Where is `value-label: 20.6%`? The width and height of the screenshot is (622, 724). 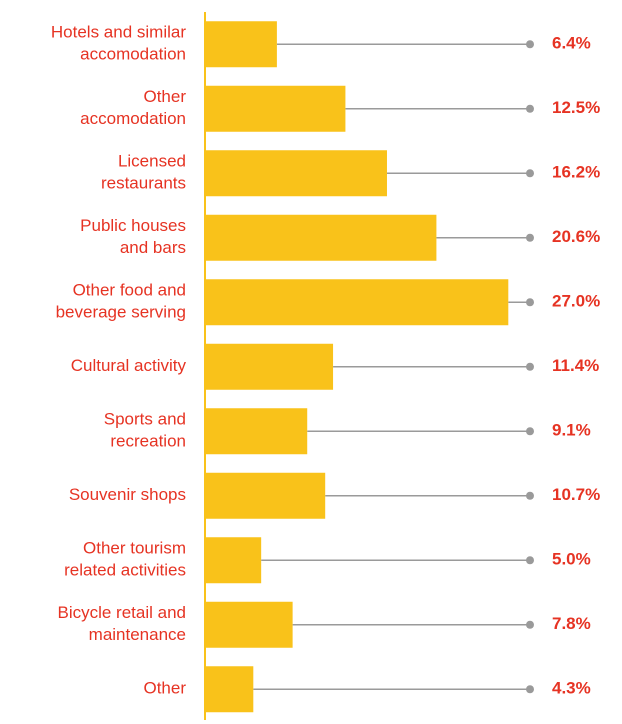
value-label: 20.6% is located at coordinates (576, 236).